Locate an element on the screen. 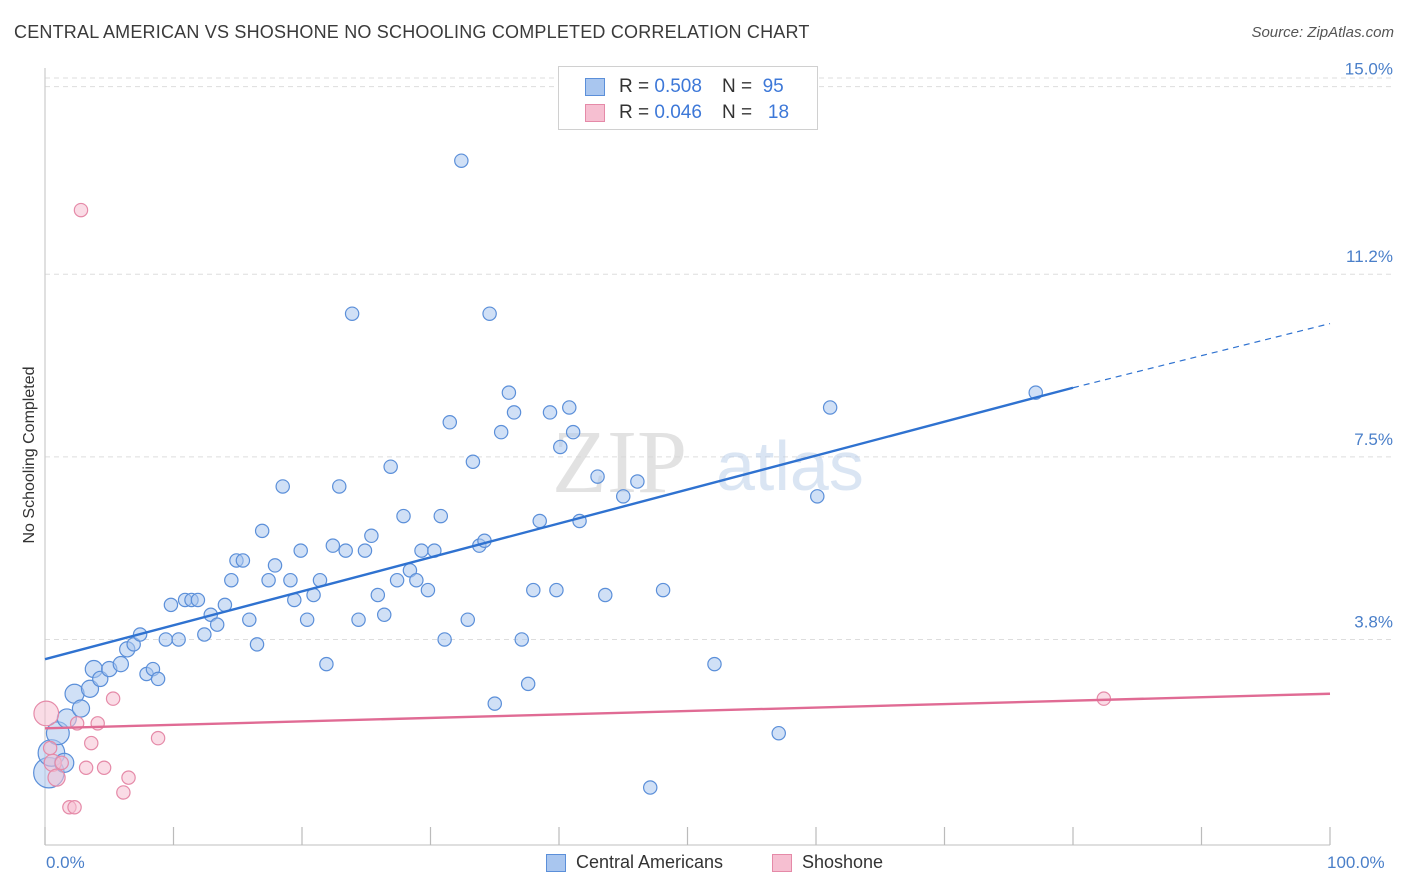 Image resolution: width=1406 pixels, height=892 pixels. bottom-legend-swatch-blue is located at coordinates (556, 862).